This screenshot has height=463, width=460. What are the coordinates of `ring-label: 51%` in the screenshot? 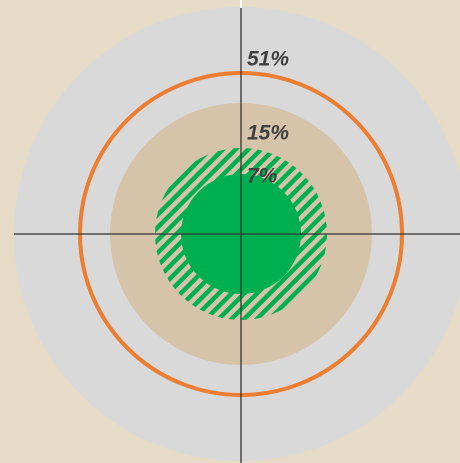 It's located at (268, 59).